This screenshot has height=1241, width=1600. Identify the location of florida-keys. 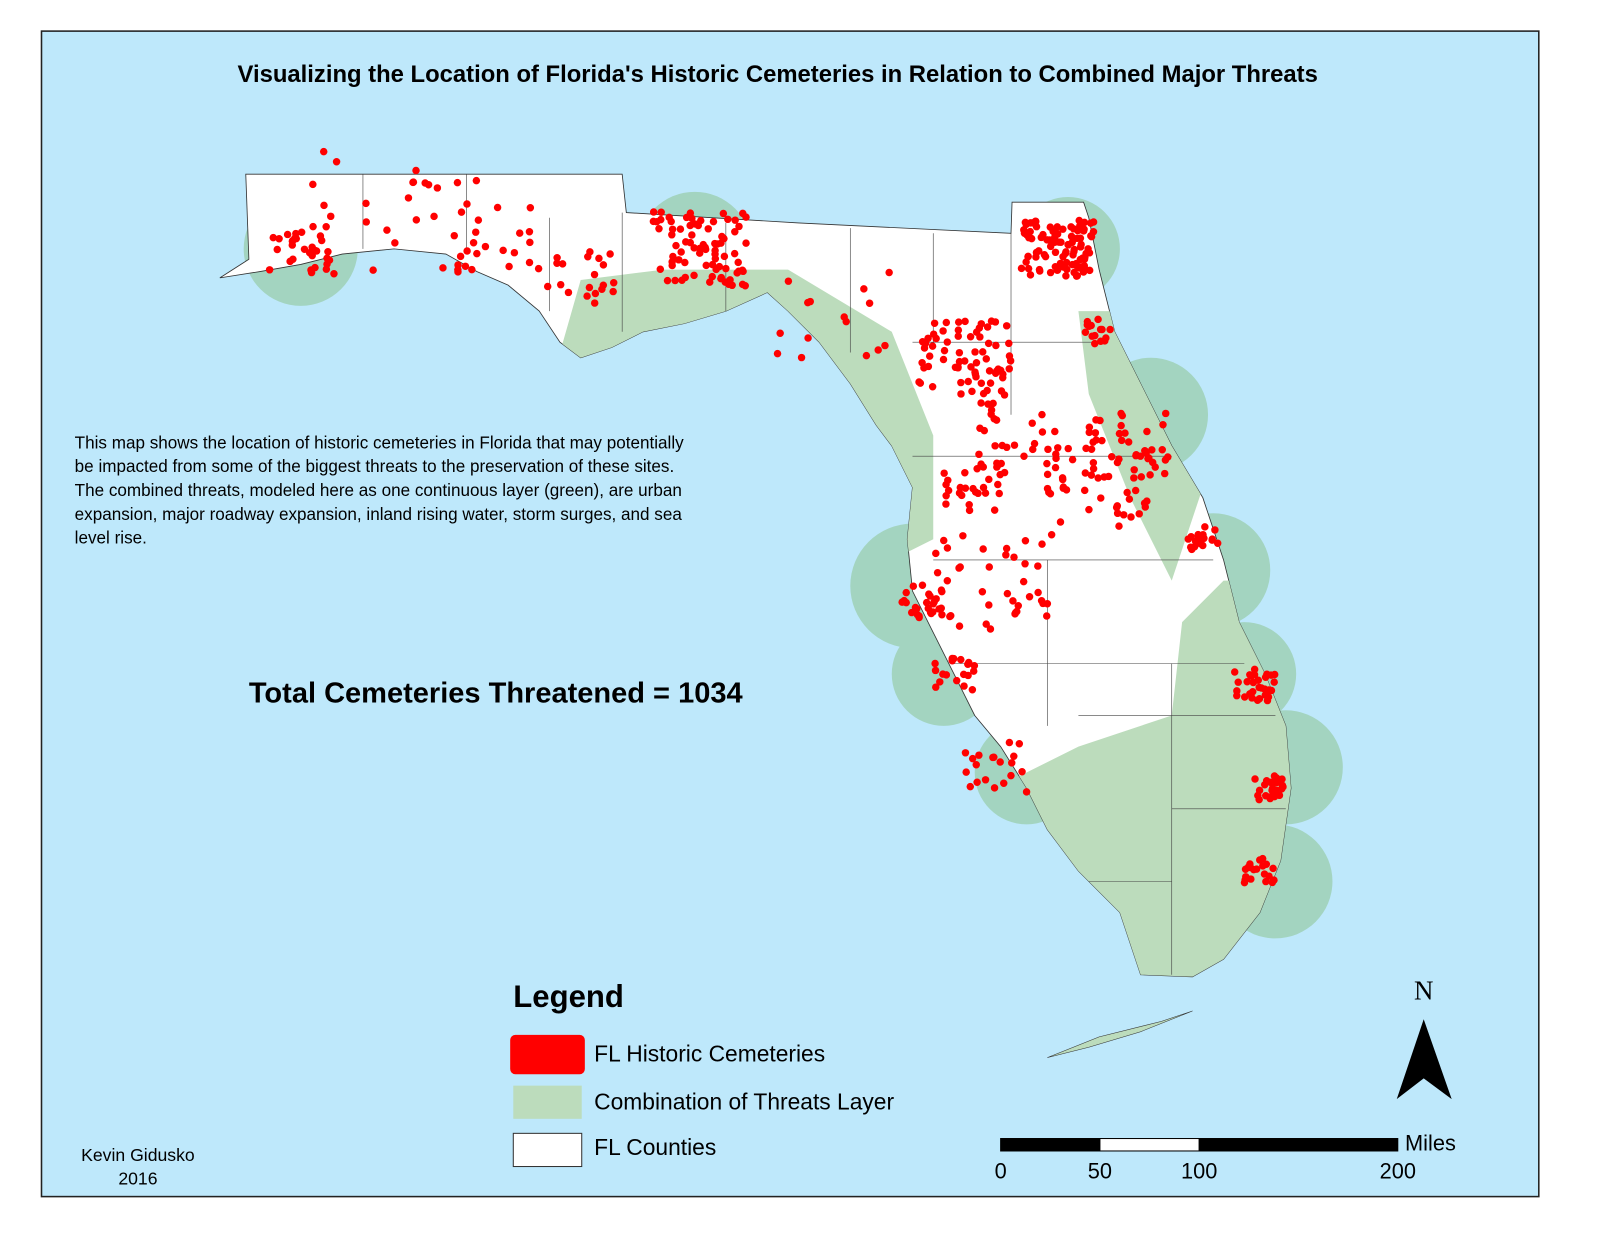
(1120, 1034).